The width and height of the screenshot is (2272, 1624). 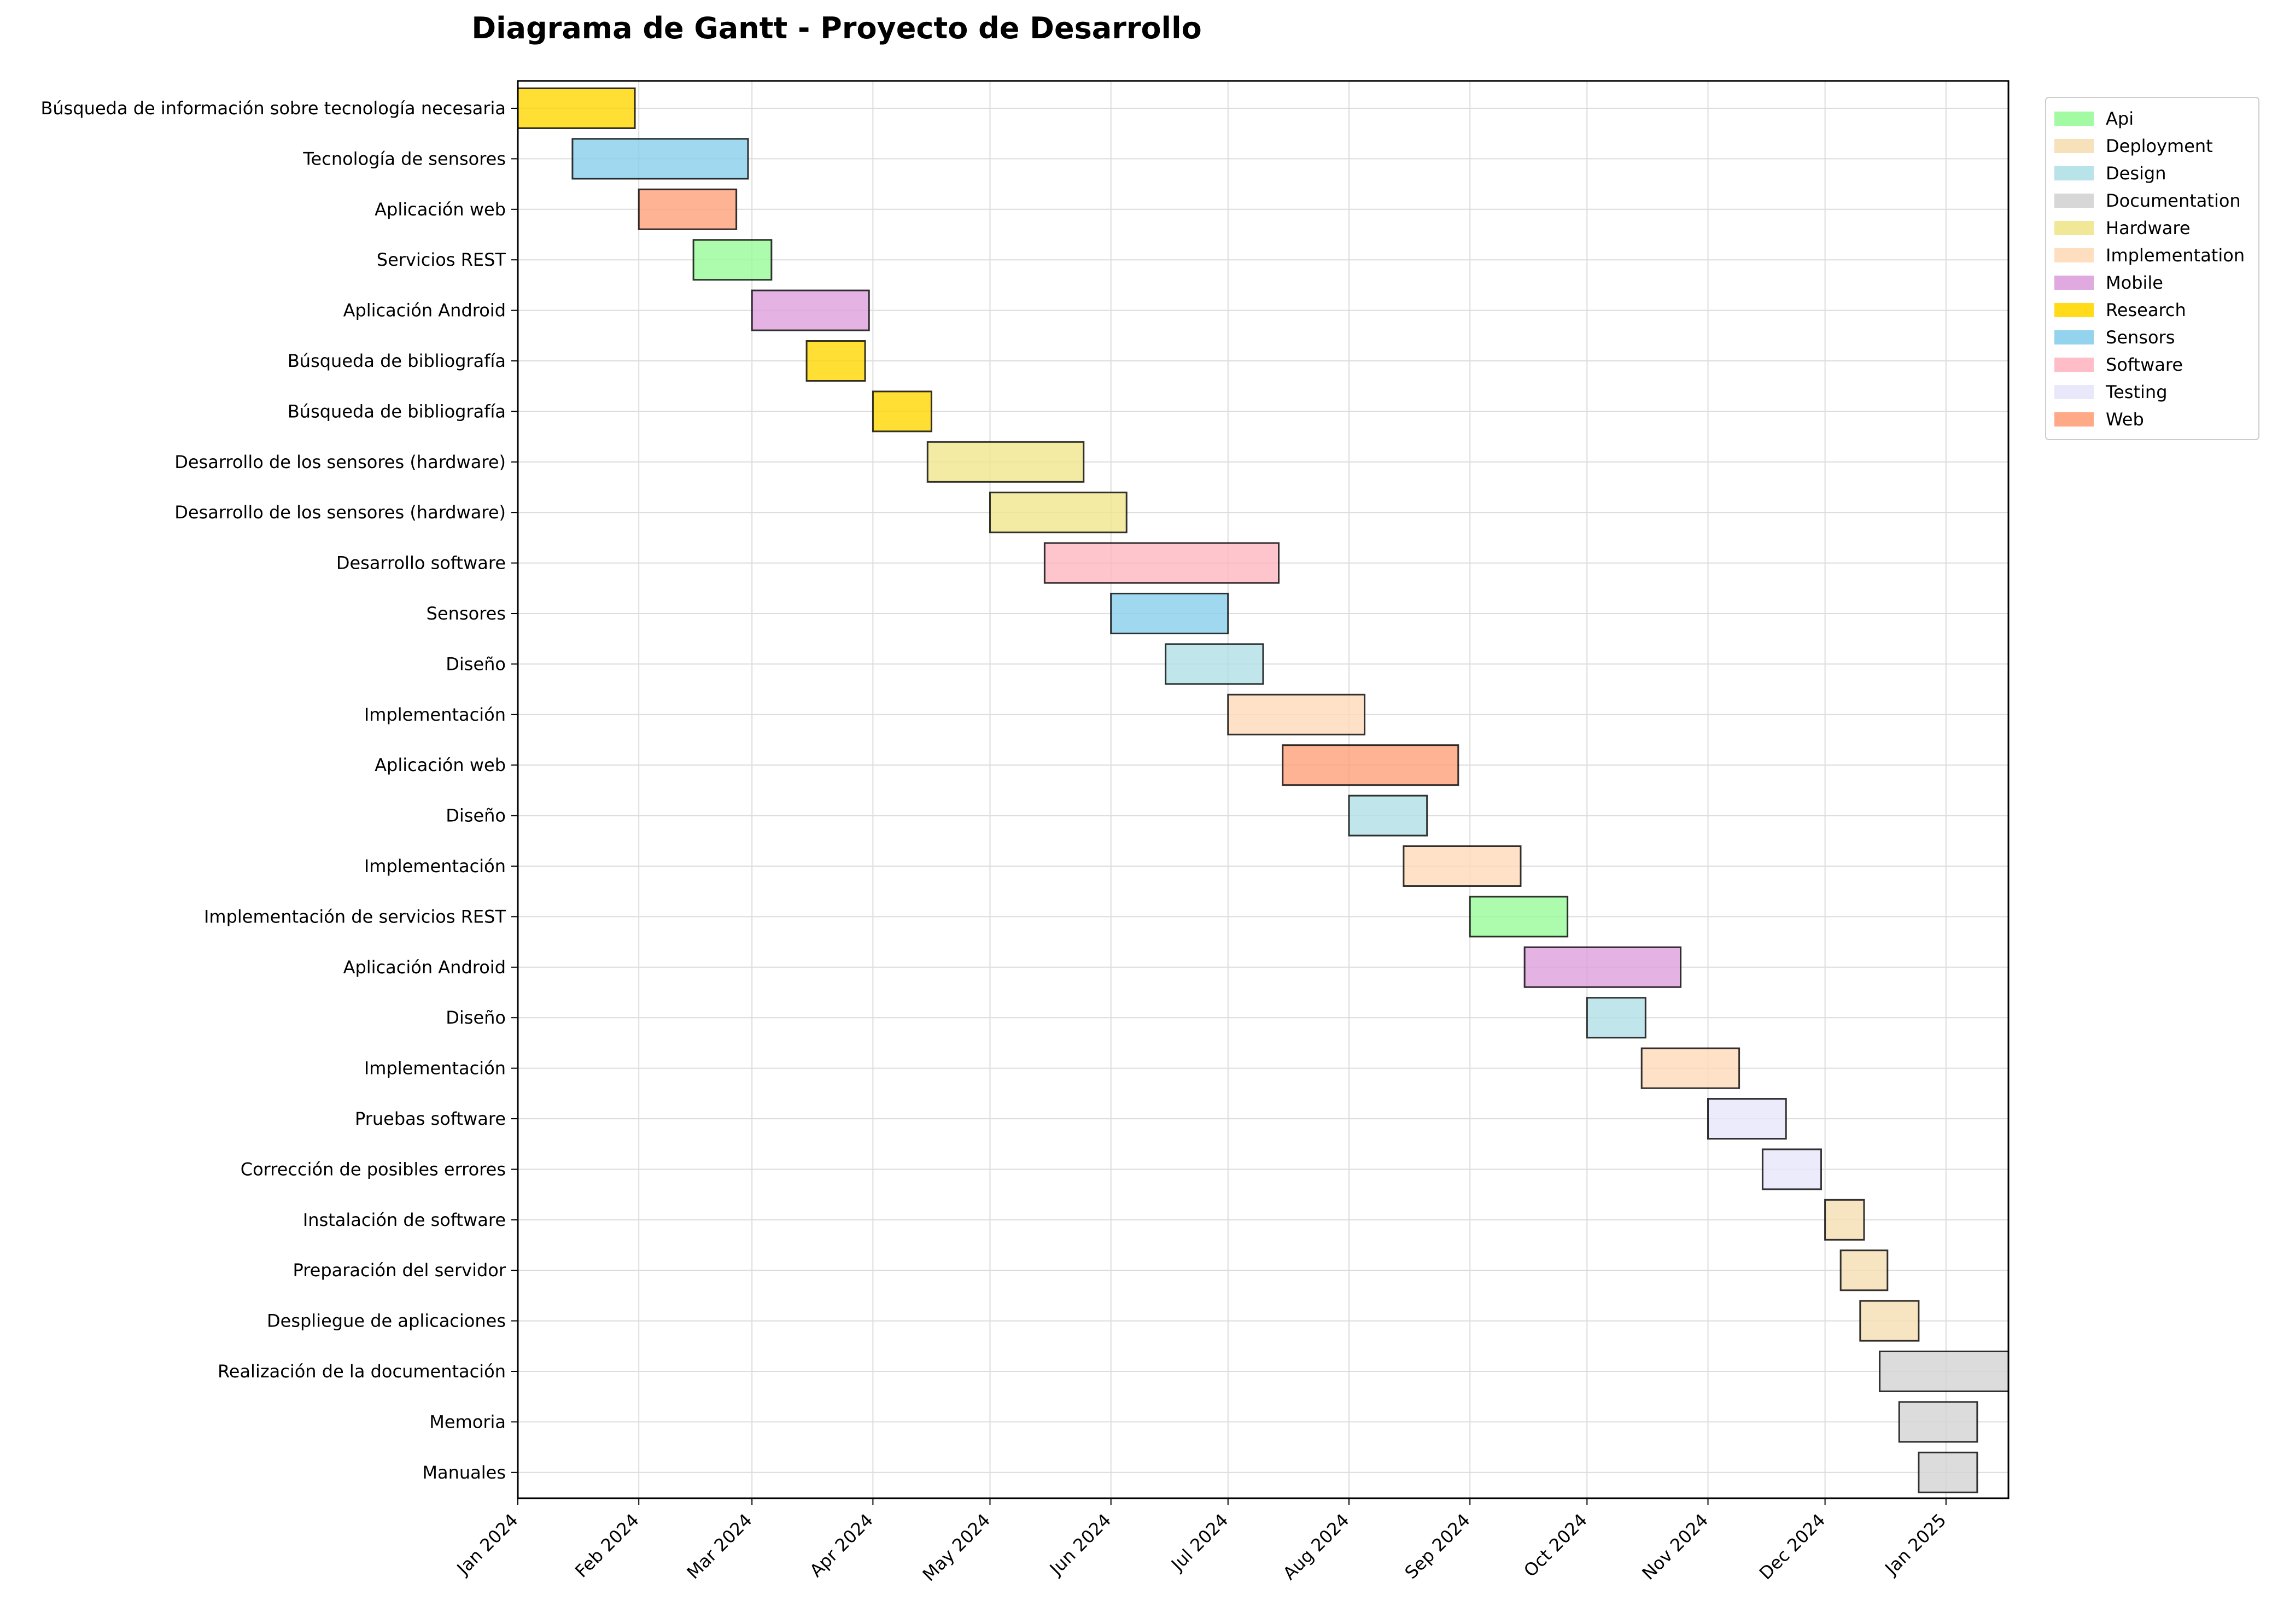 I want to click on legend-label: Api, so click(x=2120, y=119).